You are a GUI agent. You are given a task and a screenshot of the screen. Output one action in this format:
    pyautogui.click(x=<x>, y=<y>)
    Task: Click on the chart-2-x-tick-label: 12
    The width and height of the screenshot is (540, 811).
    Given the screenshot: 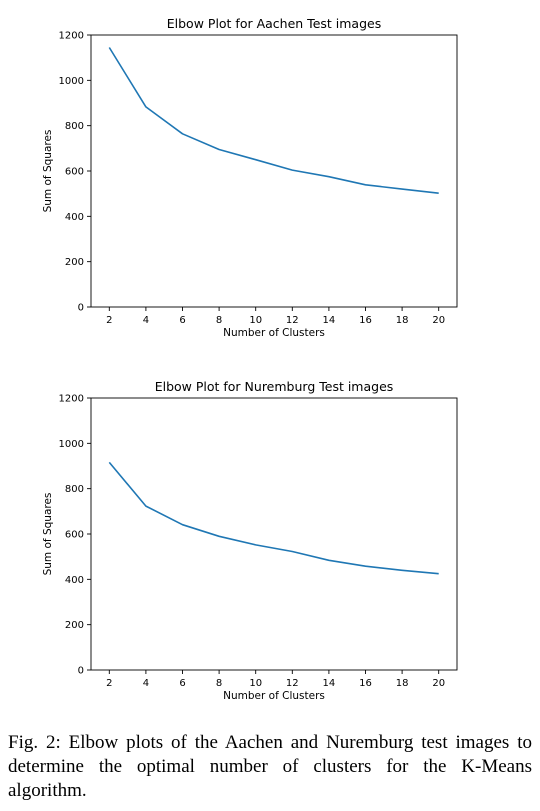 What is the action you would take?
    pyautogui.click(x=292, y=683)
    